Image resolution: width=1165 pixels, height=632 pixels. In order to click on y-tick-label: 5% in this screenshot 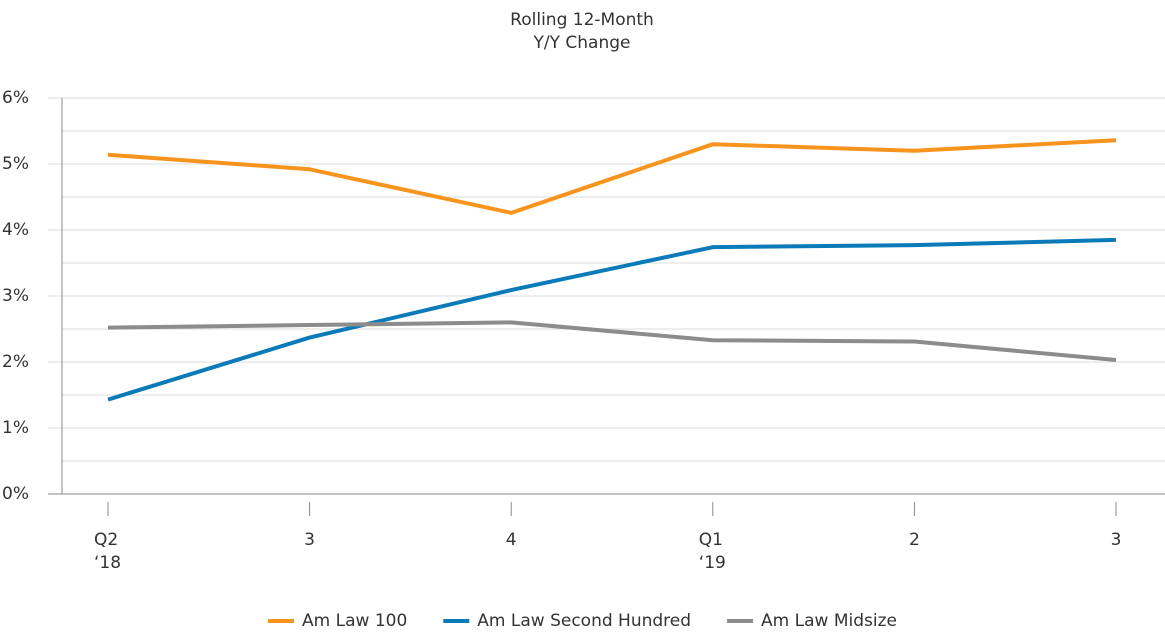, I will do `click(15, 164)`.